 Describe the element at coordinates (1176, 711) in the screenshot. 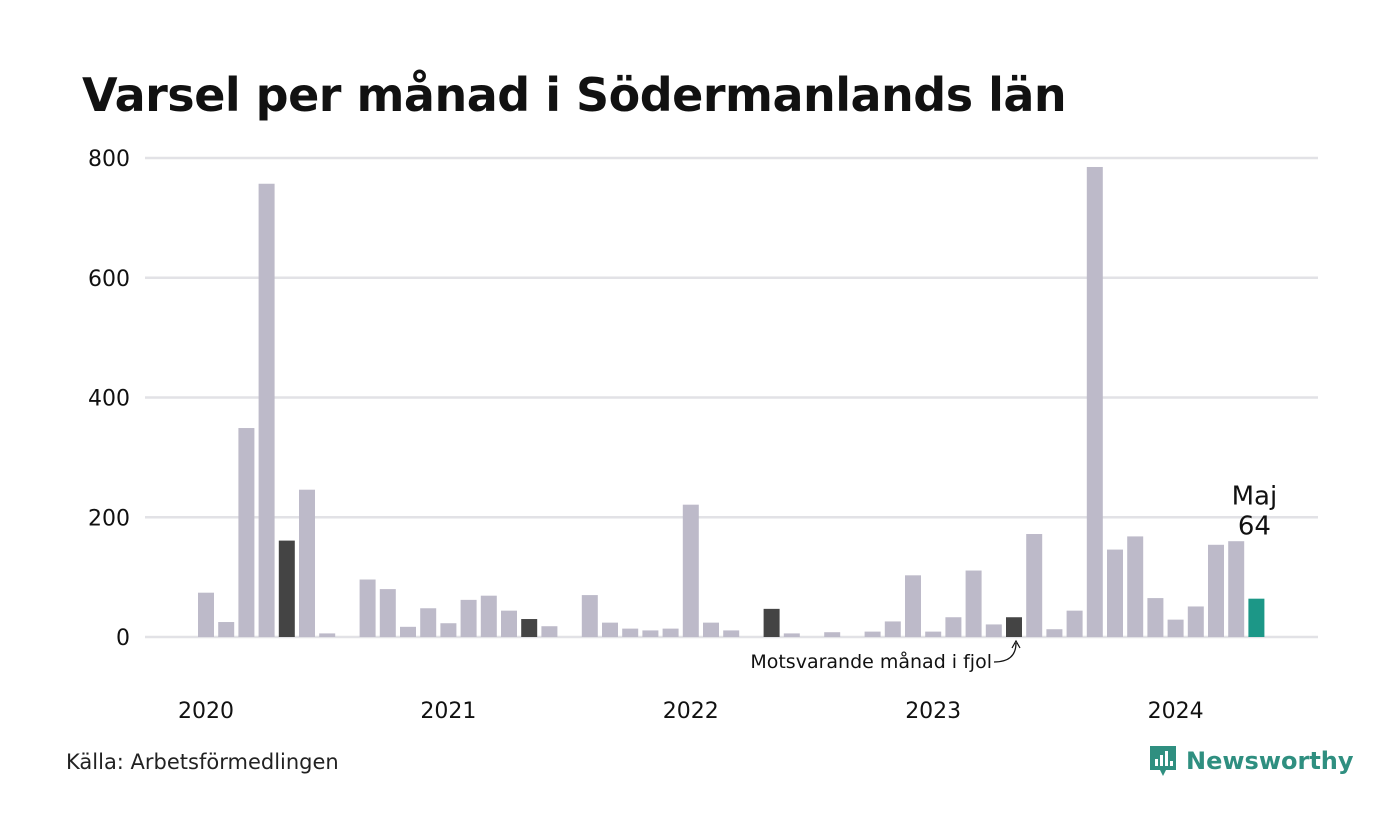

I see `x-tick-label: 2024` at that location.